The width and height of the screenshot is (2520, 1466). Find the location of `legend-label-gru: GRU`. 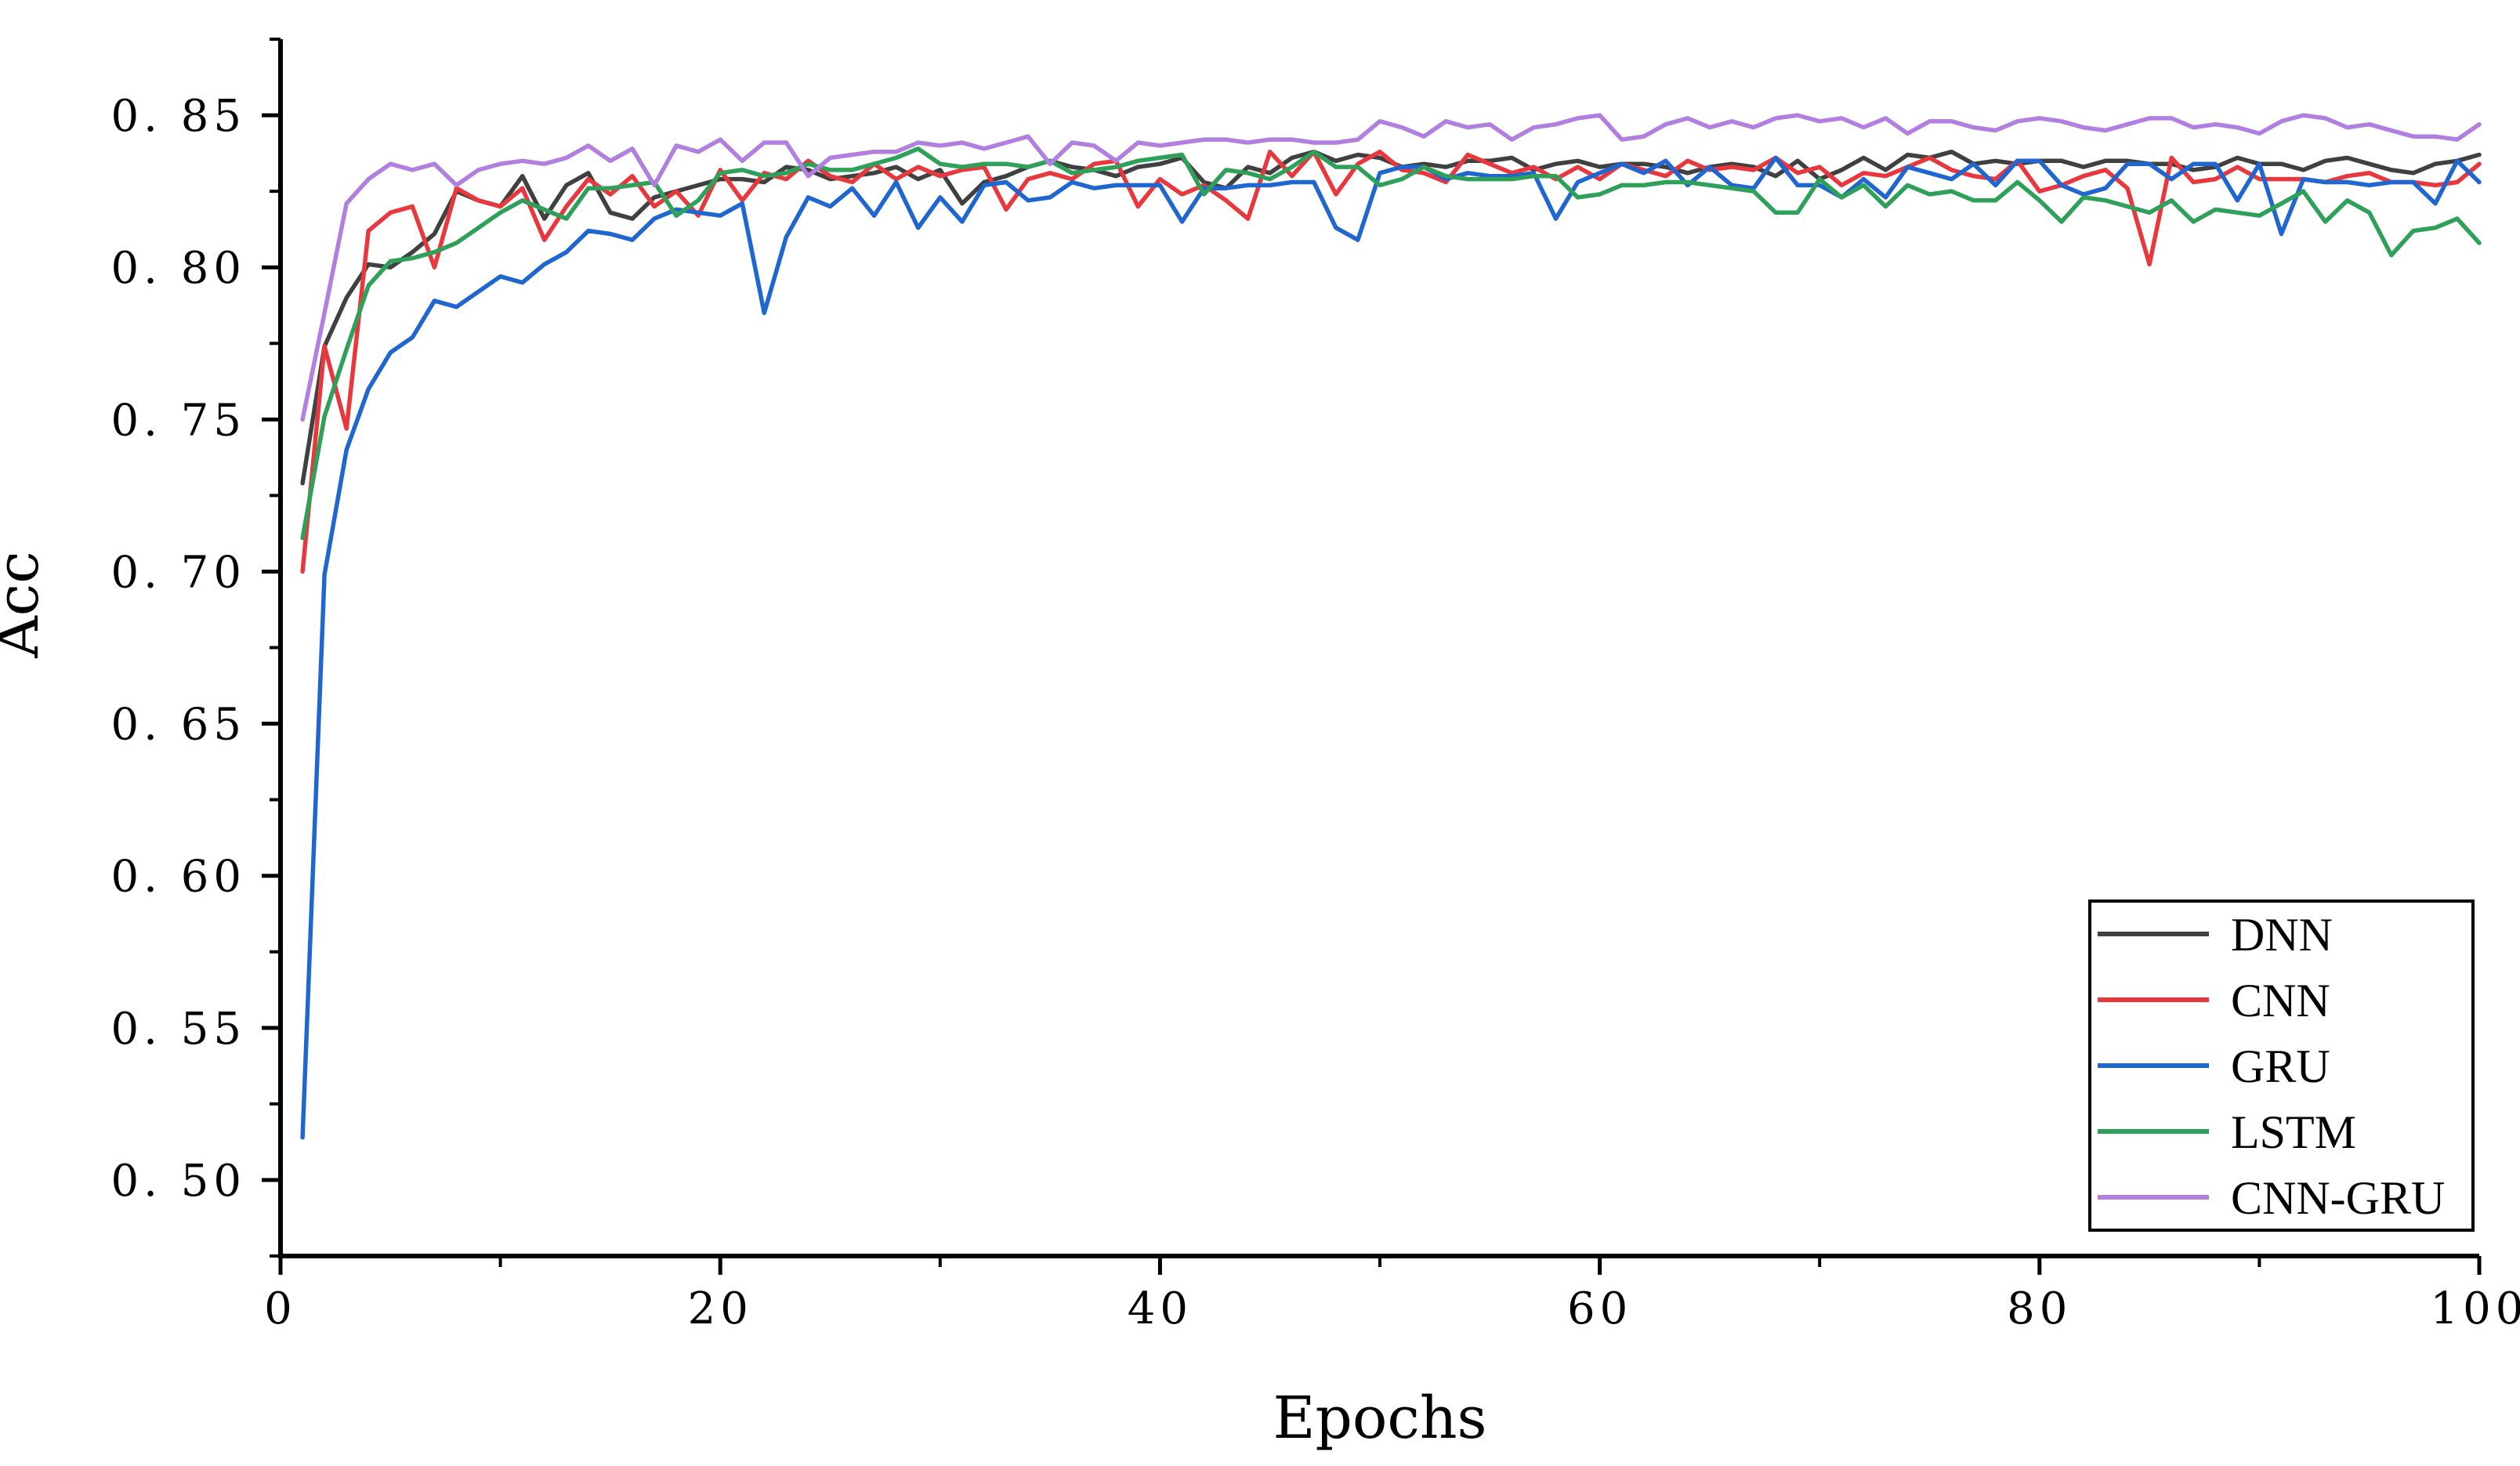

legend-label-gru: GRU is located at coordinates (2280, 1066).